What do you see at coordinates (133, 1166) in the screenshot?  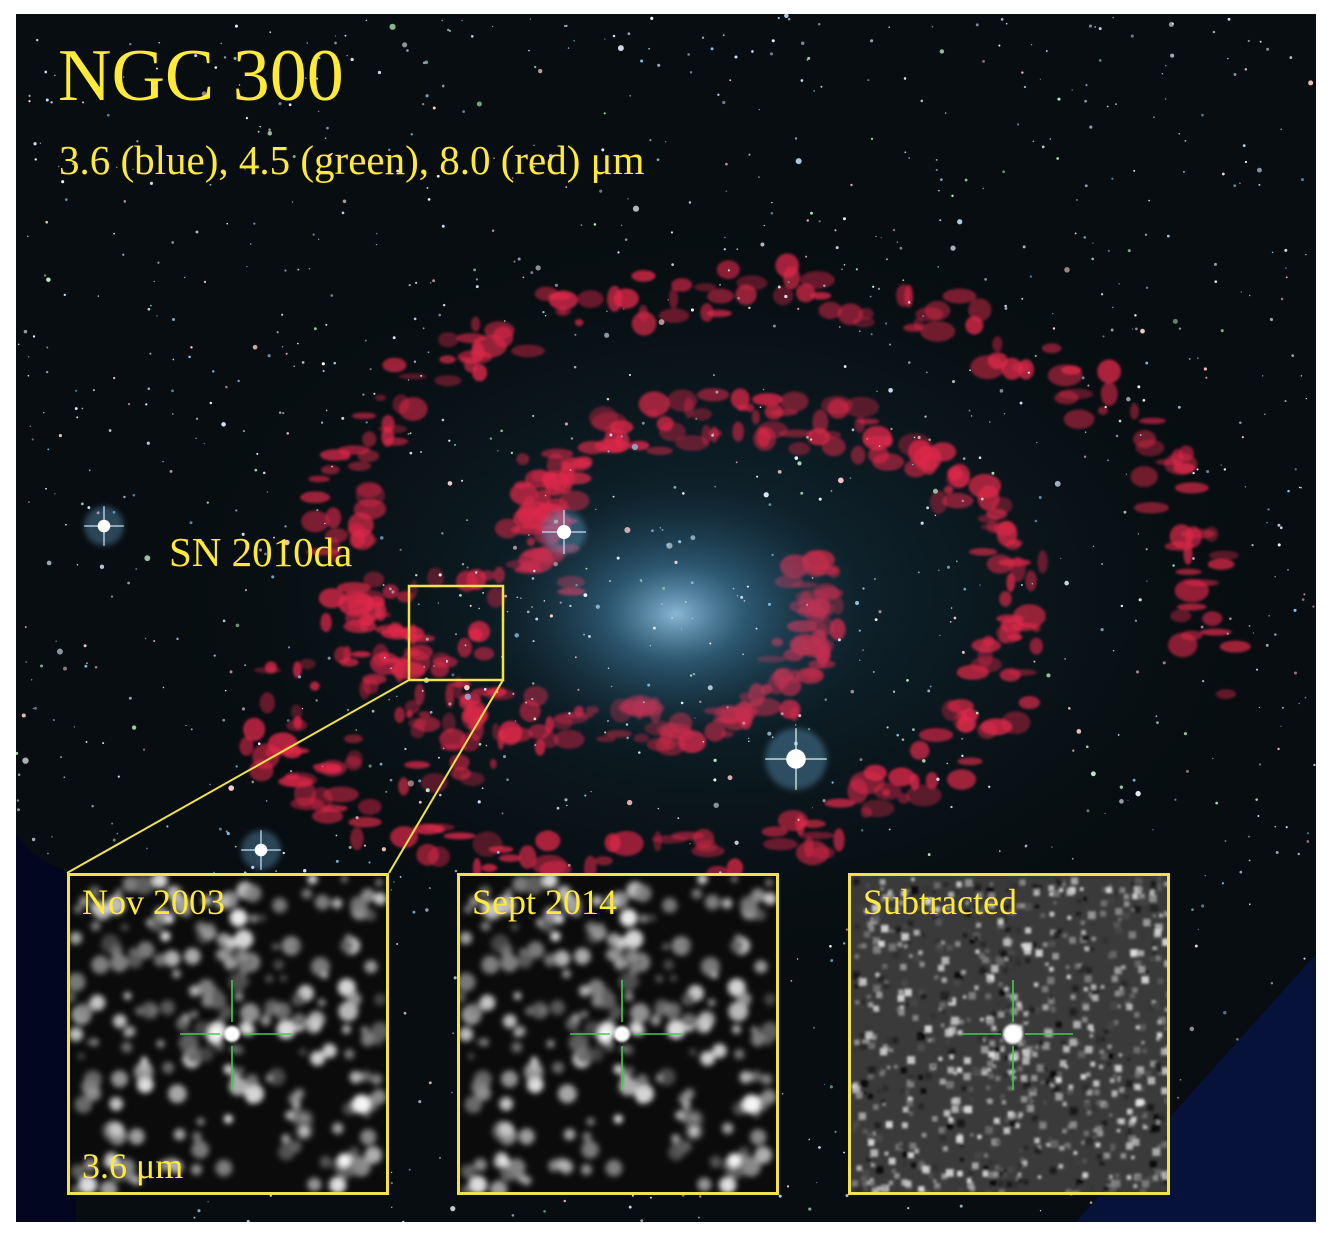 I see `inset-band-label: 3.6 μm` at bounding box center [133, 1166].